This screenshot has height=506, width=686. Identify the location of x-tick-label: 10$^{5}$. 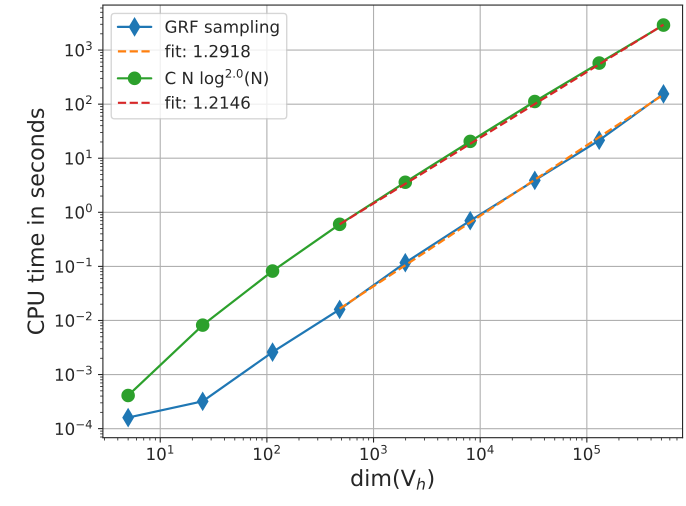
(587, 452).